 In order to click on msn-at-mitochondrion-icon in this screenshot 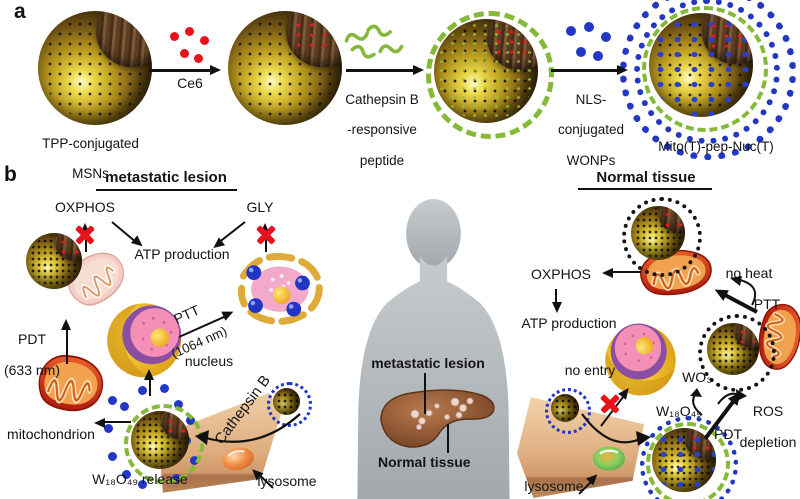, I will do `click(54, 261)`.